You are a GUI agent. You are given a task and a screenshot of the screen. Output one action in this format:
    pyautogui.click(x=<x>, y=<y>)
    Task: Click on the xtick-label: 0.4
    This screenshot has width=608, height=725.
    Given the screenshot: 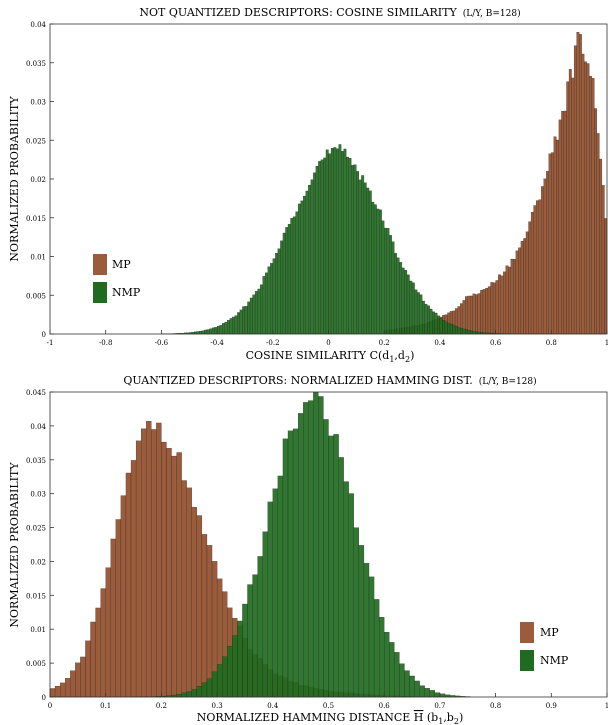 What is the action you would take?
    pyautogui.click(x=273, y=706)
    